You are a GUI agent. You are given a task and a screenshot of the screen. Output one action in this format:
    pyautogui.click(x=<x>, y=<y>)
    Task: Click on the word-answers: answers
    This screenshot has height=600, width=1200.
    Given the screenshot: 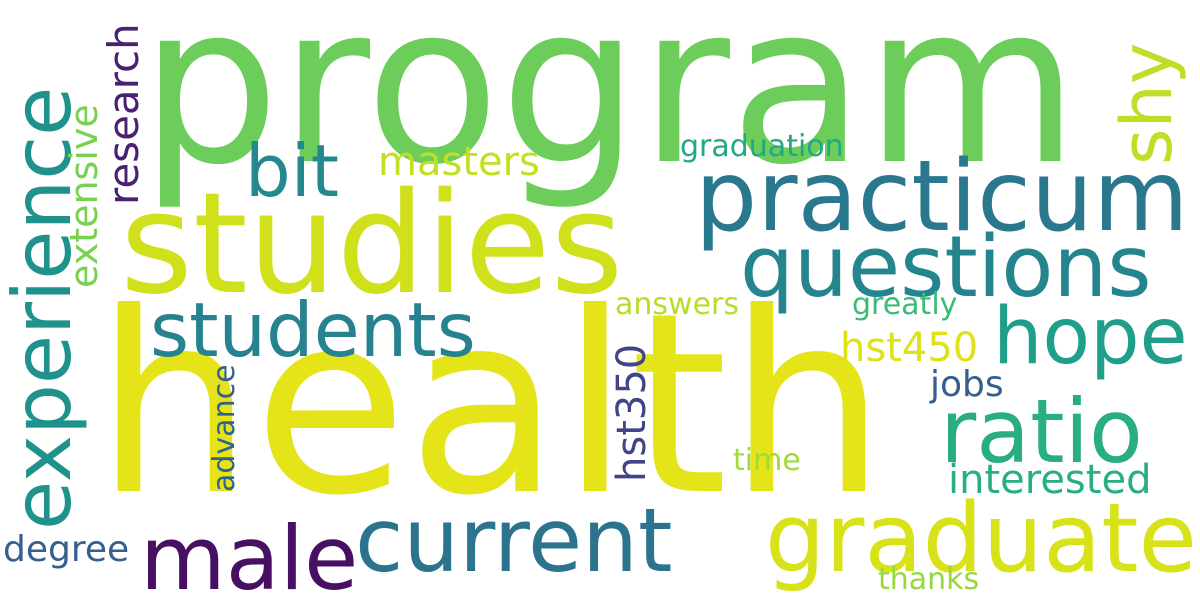 What is the action you would take?
    pyautogui.click(x=677, y=304)
    